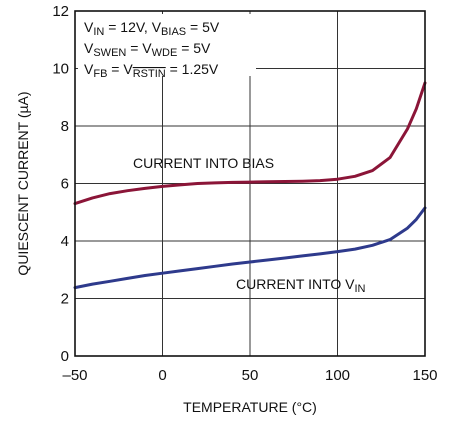 This screenshot has width=456, height=423. Describe the element at coordinates (162, 375) in the screenshot. I see `x-tick-label: 0` at that location.